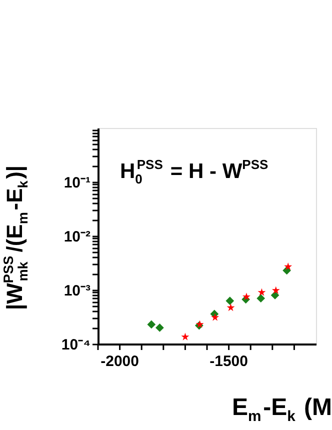 The height and width of the screenshot is (430, 332). Describe the element at coordinates (119, 361) in the screenshot. I see `x-tick-label: -2000` at that location.